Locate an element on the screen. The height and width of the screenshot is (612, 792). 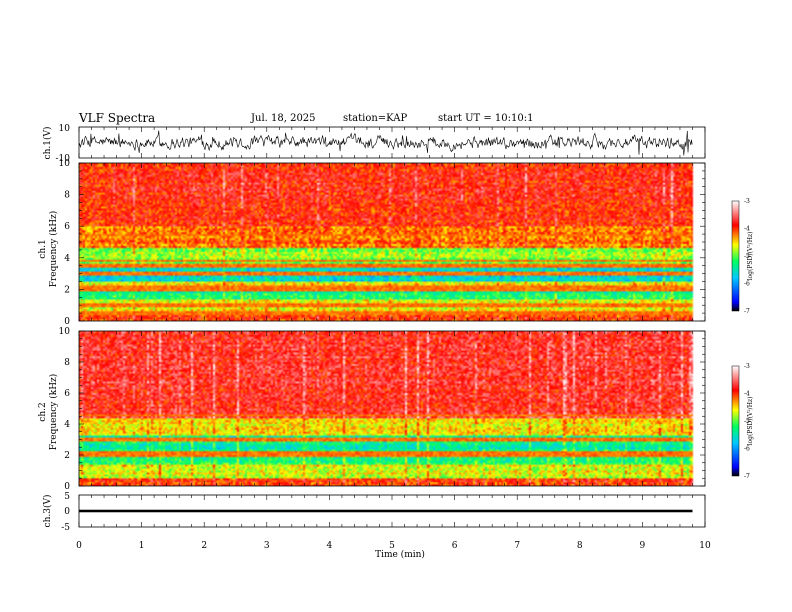
ch1-colorbar-label: log(PSD)(V²/Hz) is located at coordinates (750, 256).